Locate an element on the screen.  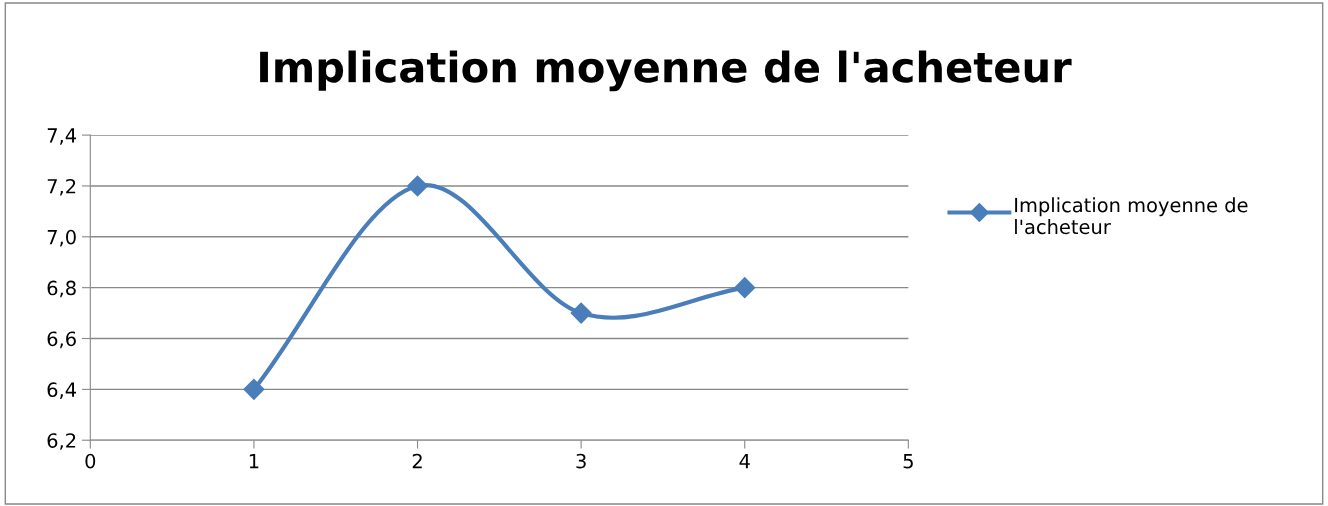
x-tick-label: 4 is located at coordinates (744, 461).